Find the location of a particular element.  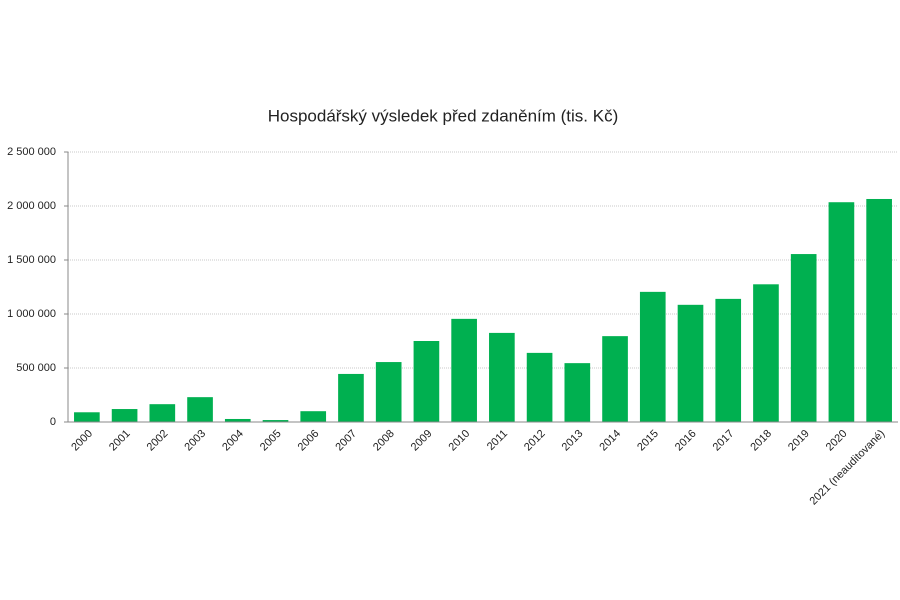

y-tick-label: 0 is located at coordinates (53, 422).